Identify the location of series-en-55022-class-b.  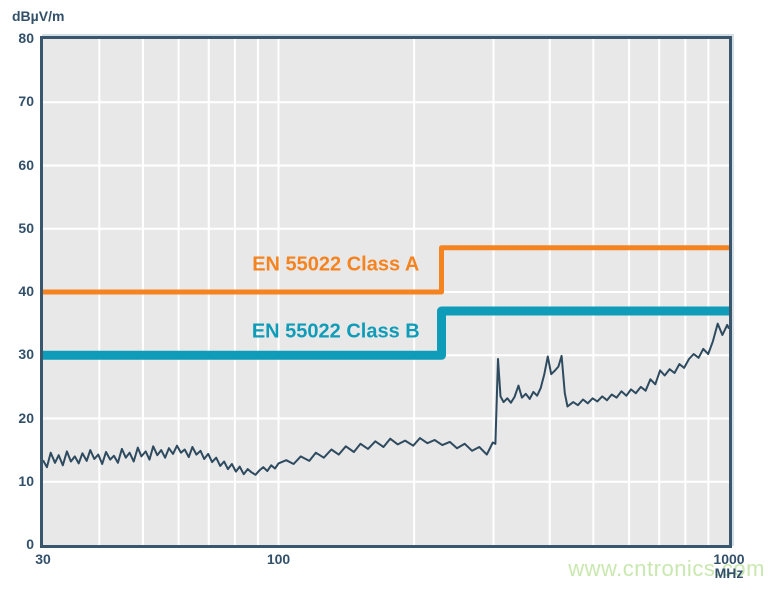
(386, 333).